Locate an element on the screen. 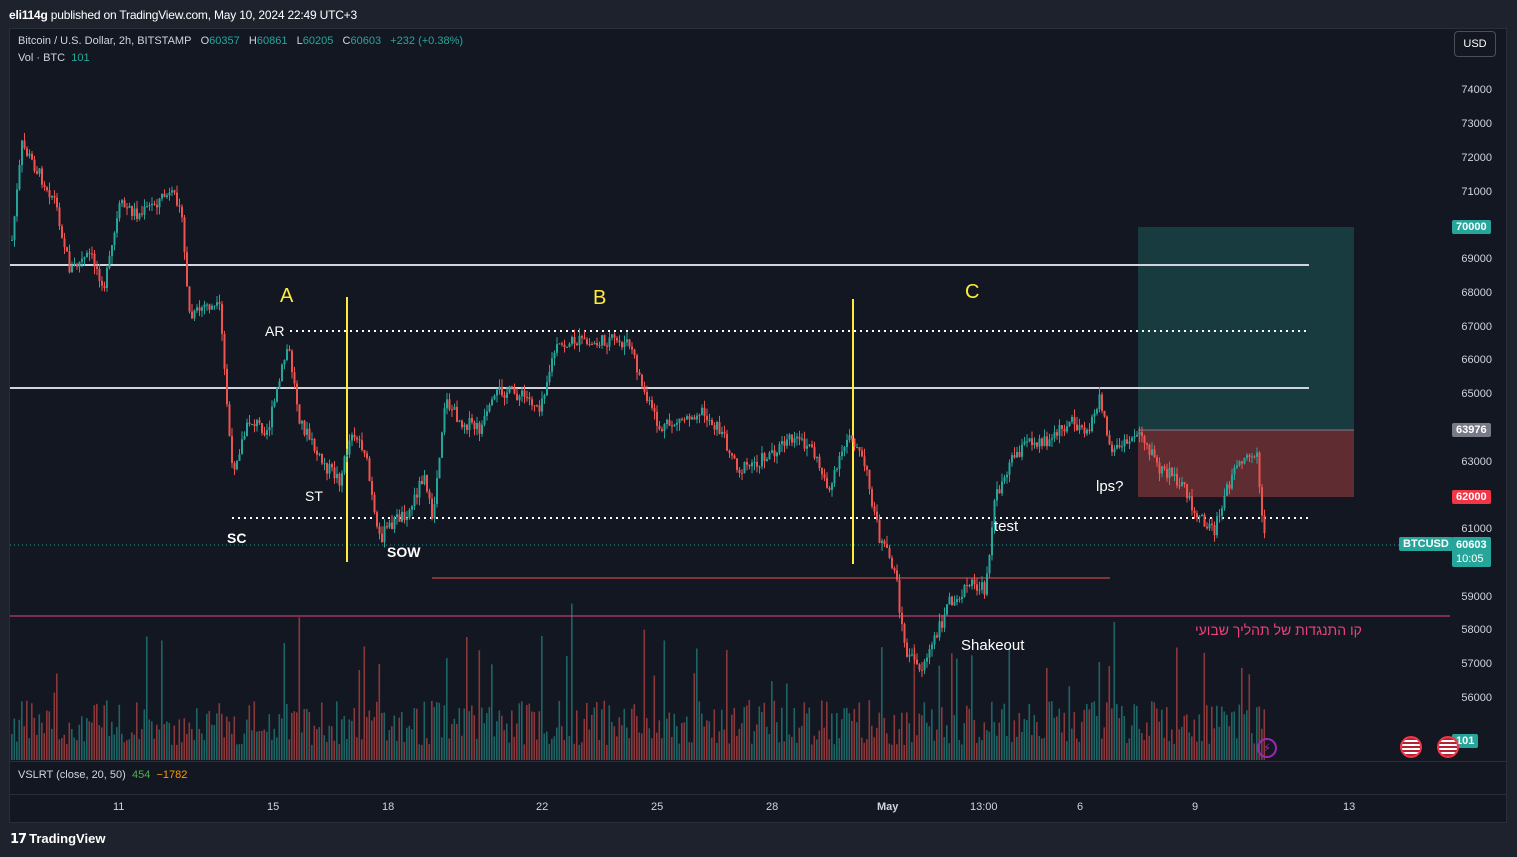  us-flag-icon is located at coordinates (1411, 747).